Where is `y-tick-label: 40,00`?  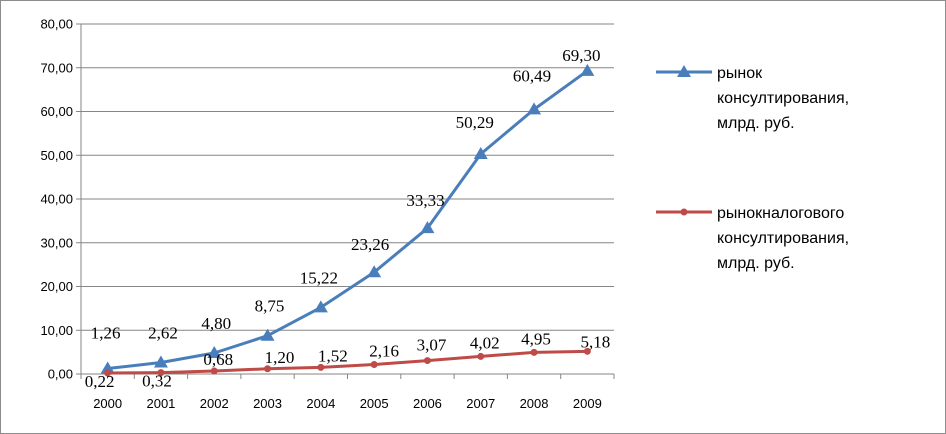
y-tick-label: 40,00 is located at coordinates (56, 199).